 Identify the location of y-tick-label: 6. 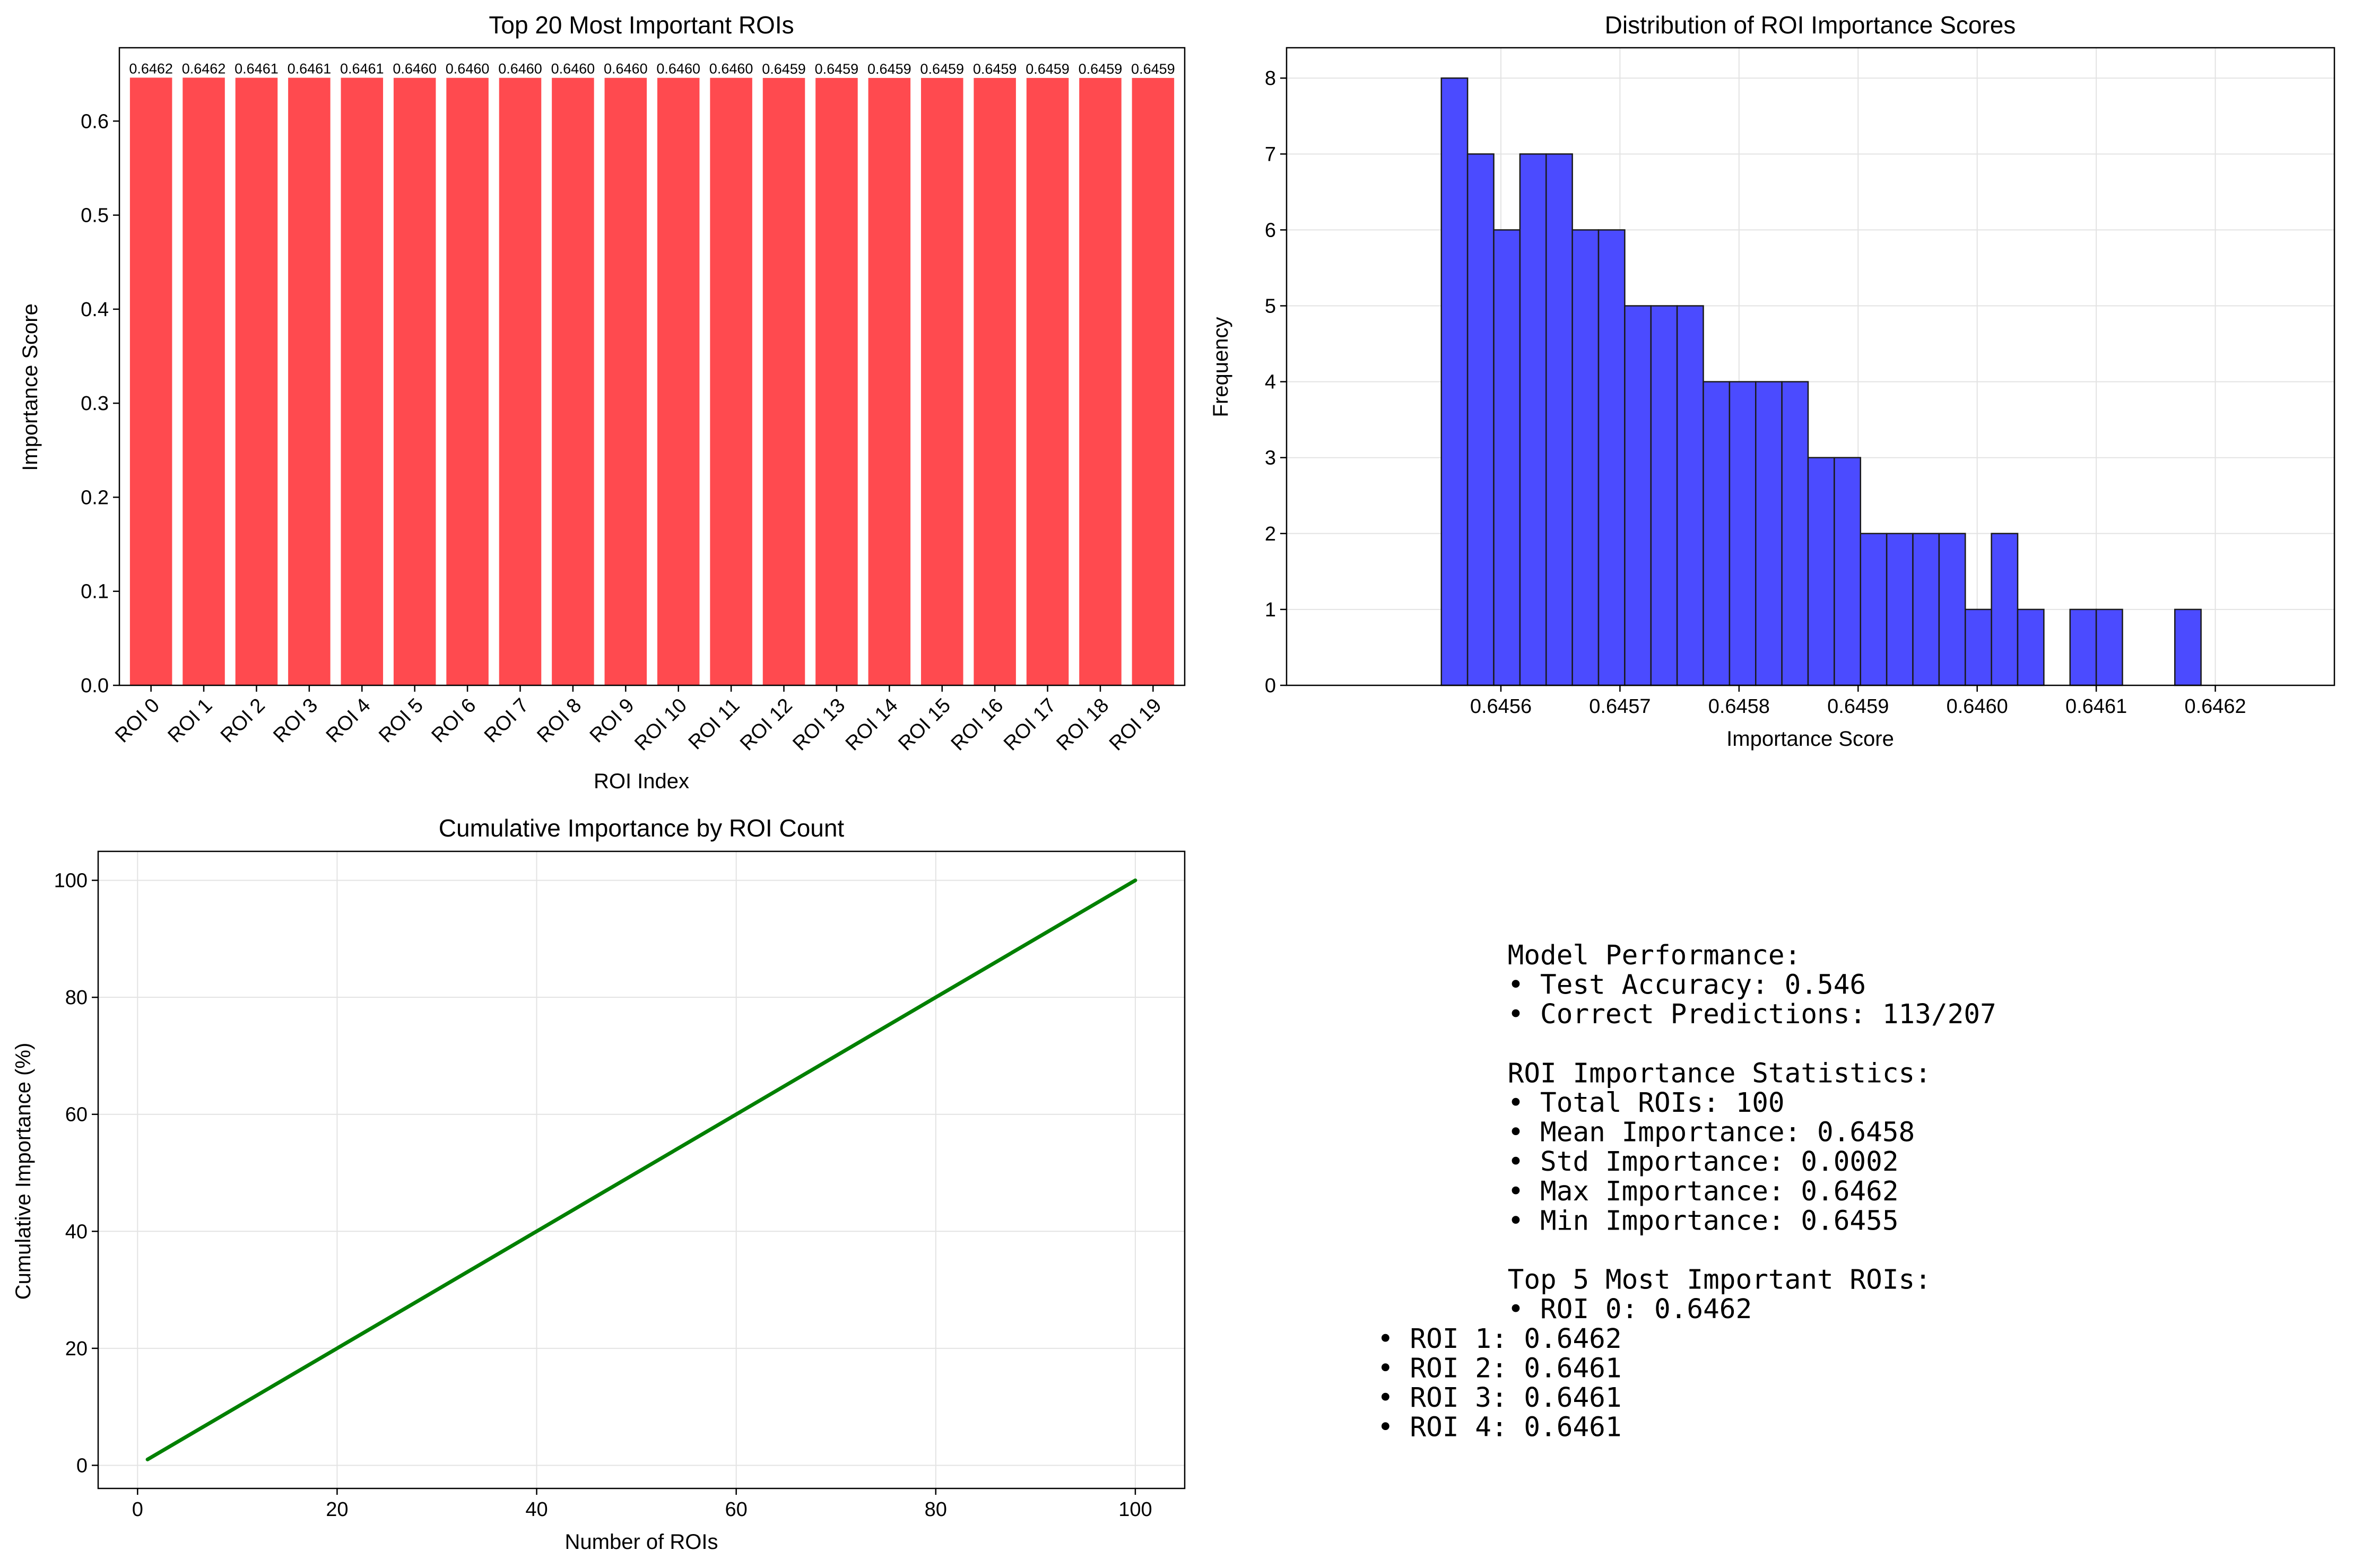
(1270, 230).